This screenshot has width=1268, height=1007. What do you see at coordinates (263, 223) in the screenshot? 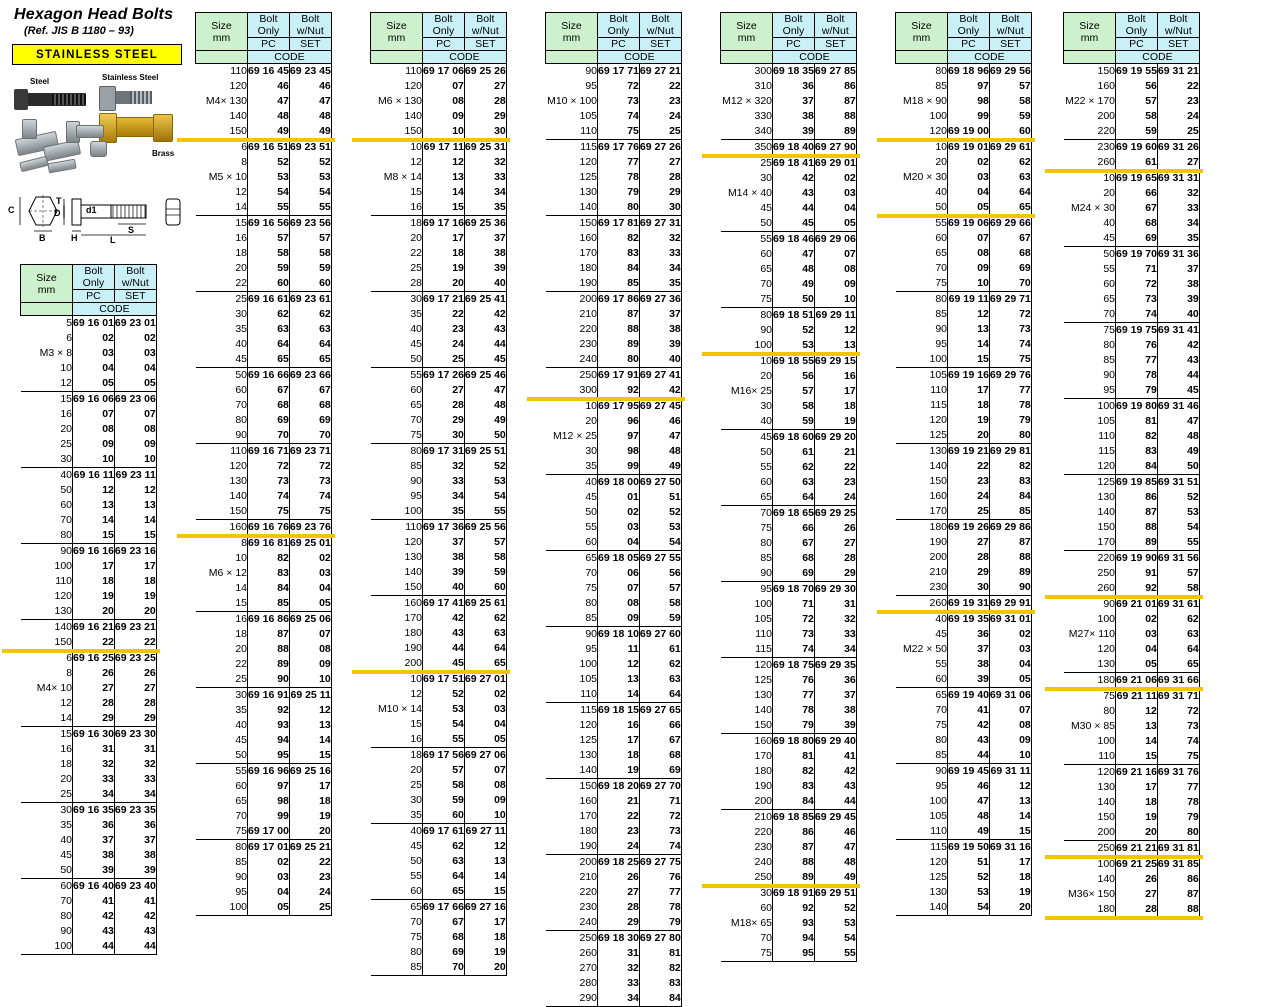
I see `table-row: 15 69 16 56 69 23 56` at bounding box center [263, 223].